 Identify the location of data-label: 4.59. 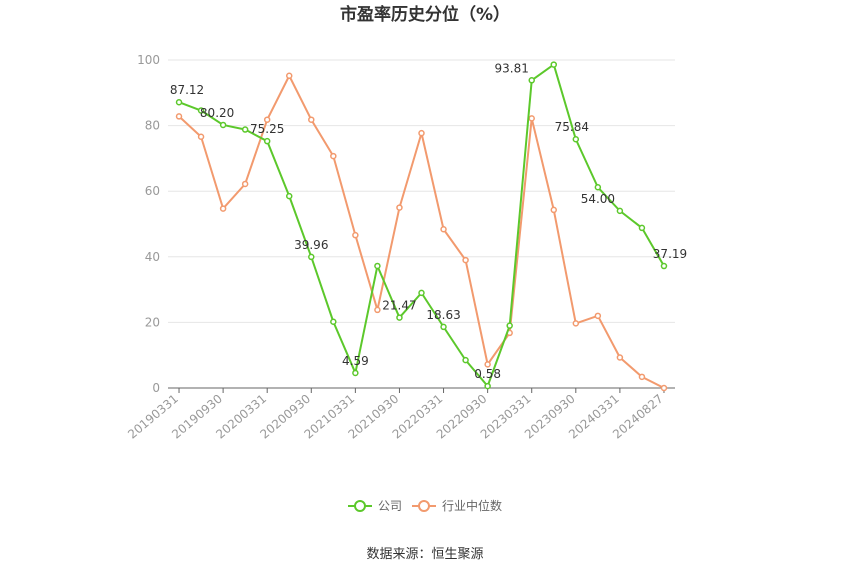
(355, 361).